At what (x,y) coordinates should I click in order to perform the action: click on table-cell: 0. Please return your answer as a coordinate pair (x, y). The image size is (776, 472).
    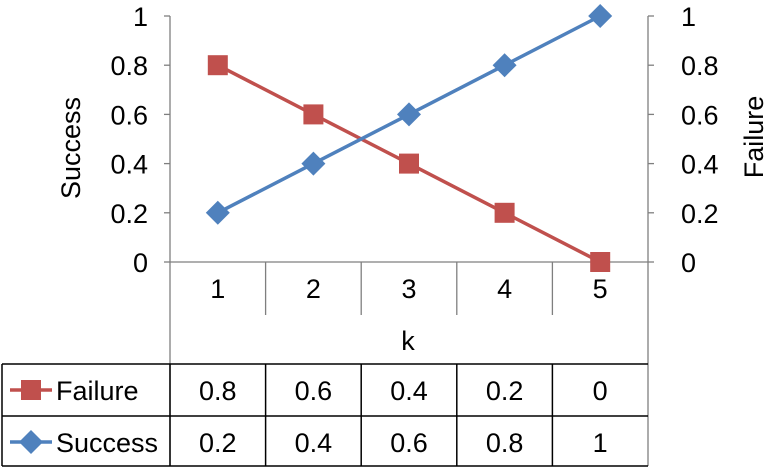
    Looking at the image, I should click on (600, 391).